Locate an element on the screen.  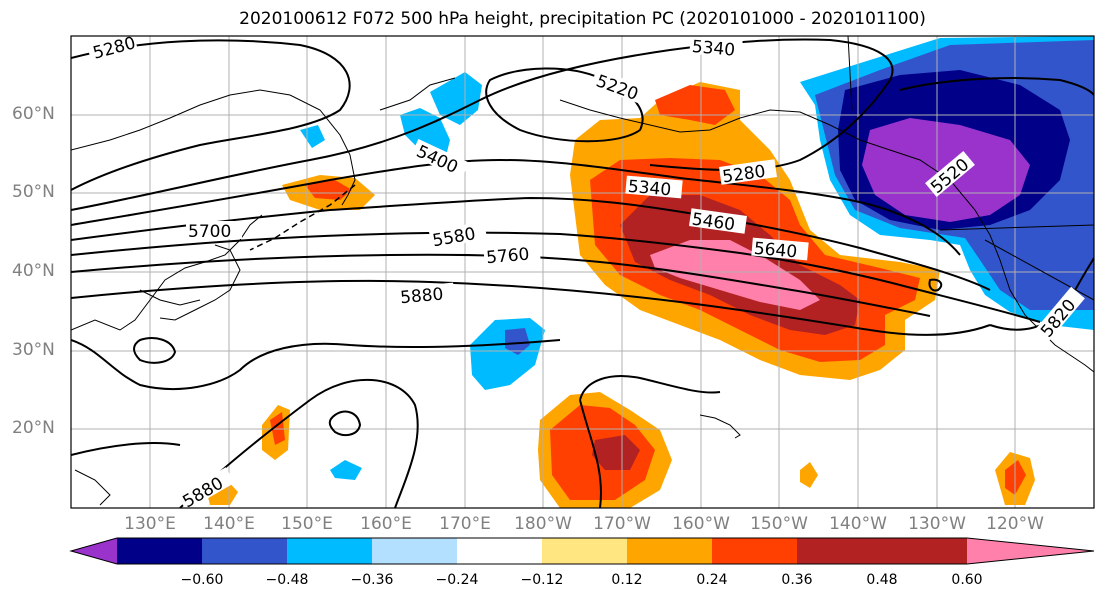
colorbar-tick: −0.36 is located at coordinates (372, 580).